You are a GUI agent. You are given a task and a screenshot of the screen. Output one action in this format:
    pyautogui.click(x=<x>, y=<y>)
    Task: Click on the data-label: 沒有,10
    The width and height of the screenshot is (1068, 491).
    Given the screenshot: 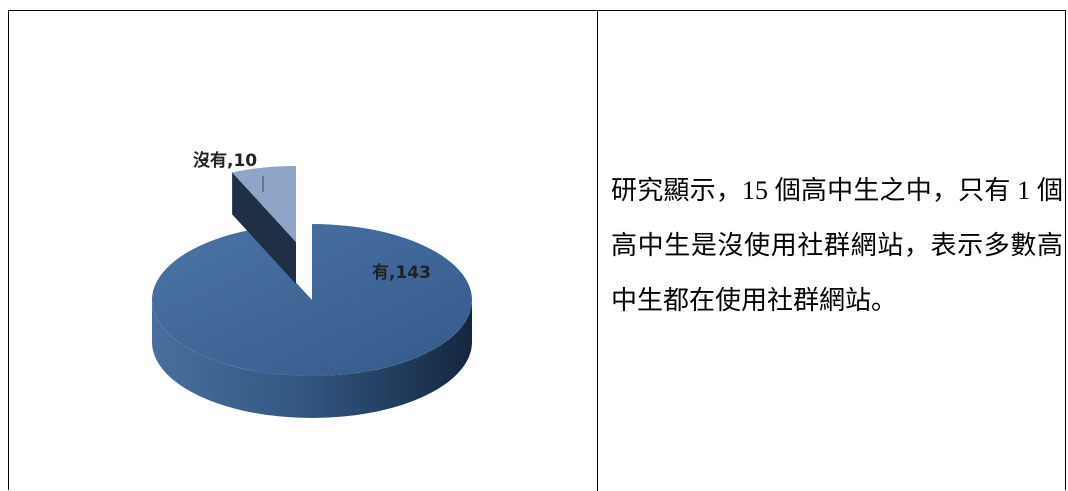 What is the action you would take?
    pyautogui.click(x=225, y=160)
    